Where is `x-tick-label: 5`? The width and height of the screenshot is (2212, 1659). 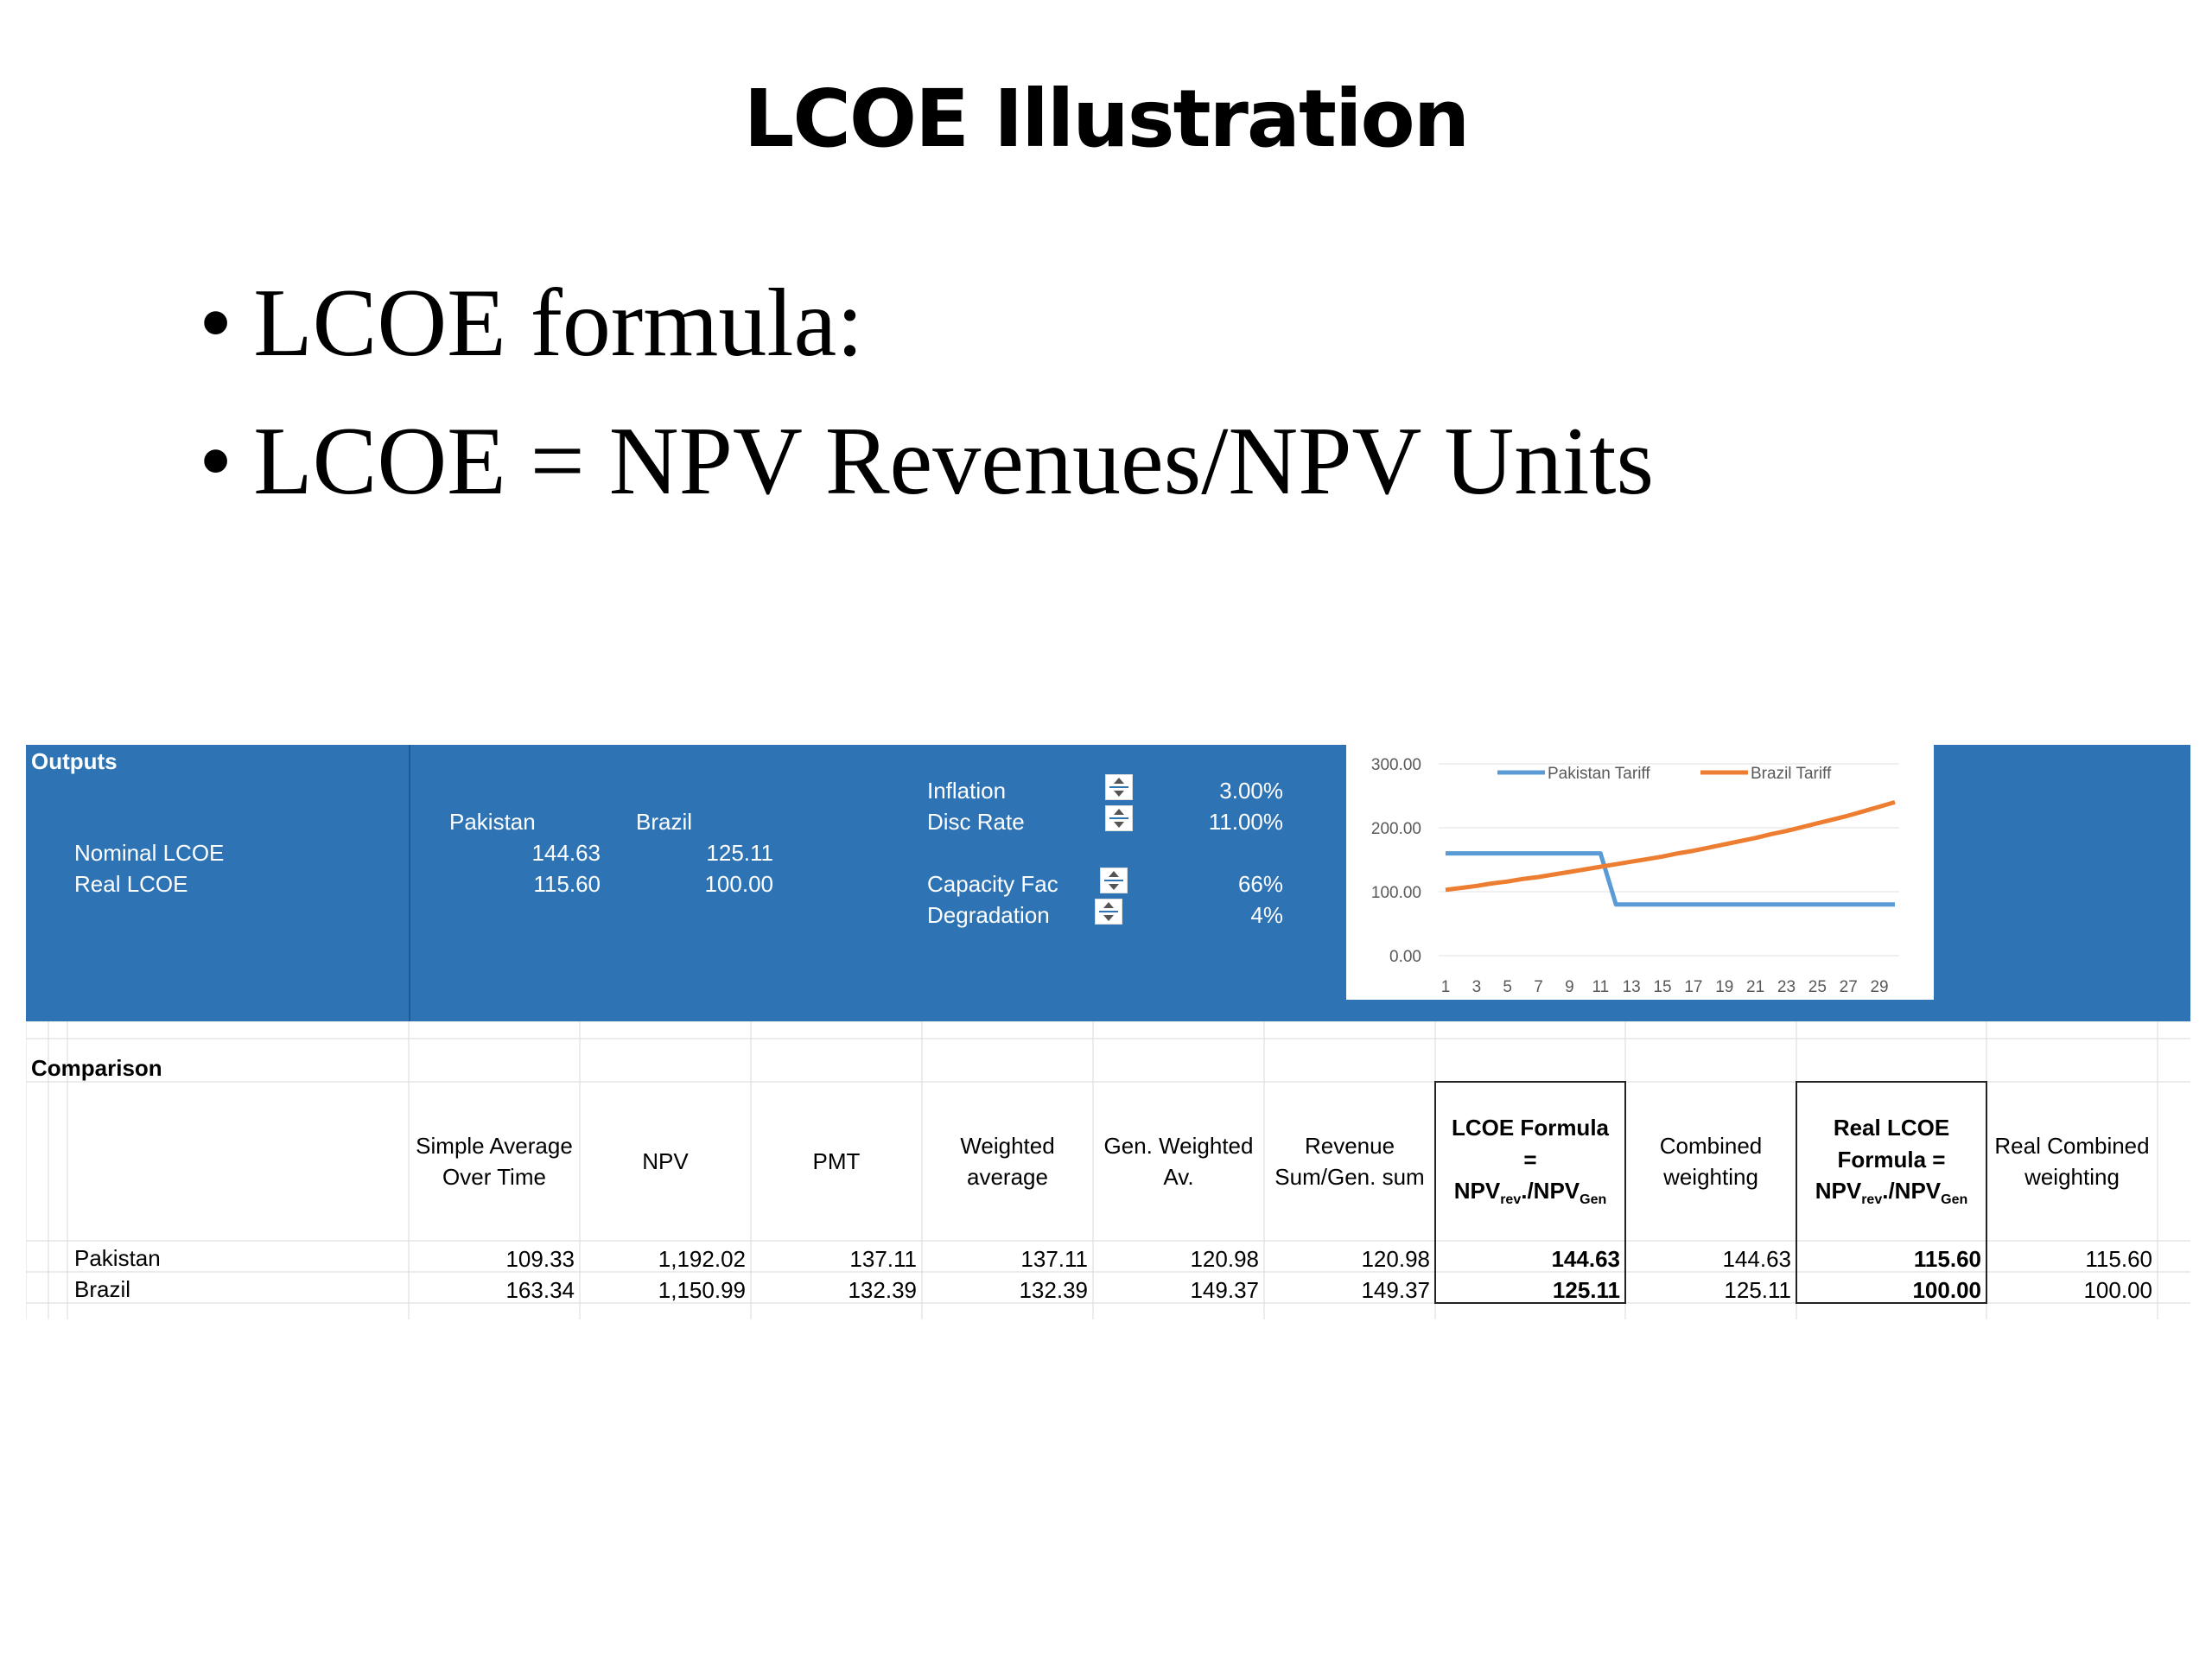
x-tick-label: 5 is located at coordinates (1507, 987).